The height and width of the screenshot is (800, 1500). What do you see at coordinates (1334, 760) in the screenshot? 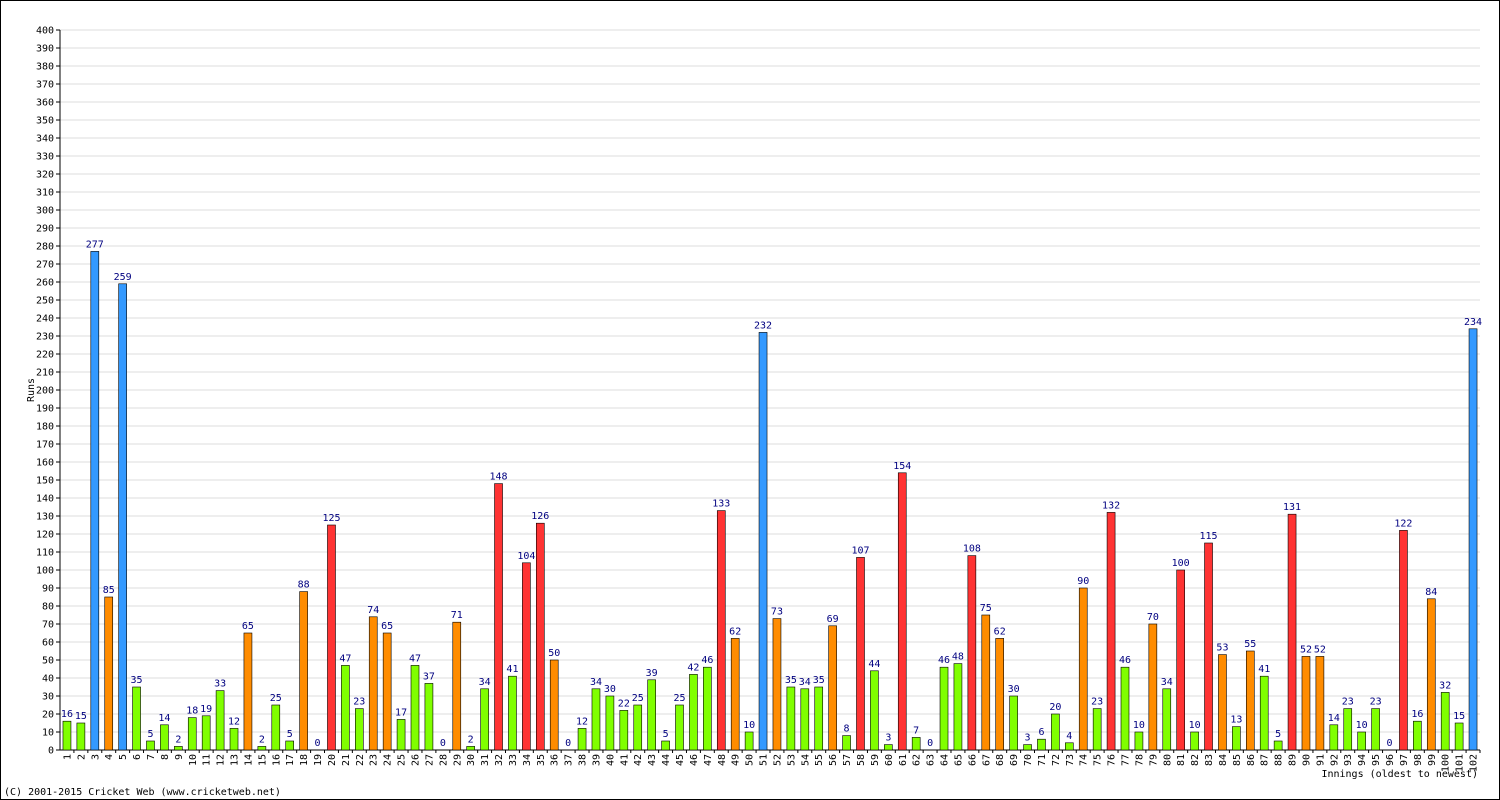
I see `x-tick-label: 92` at bounding box center [1334, 760].